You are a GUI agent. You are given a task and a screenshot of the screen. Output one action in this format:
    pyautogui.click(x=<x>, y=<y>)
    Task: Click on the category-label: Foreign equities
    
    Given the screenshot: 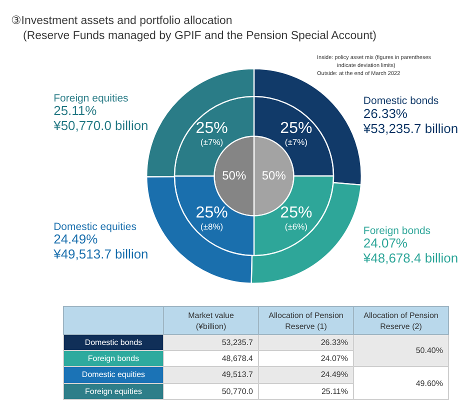 What is the action you would take?
    pyautogui.click(x=114, y=391)
    